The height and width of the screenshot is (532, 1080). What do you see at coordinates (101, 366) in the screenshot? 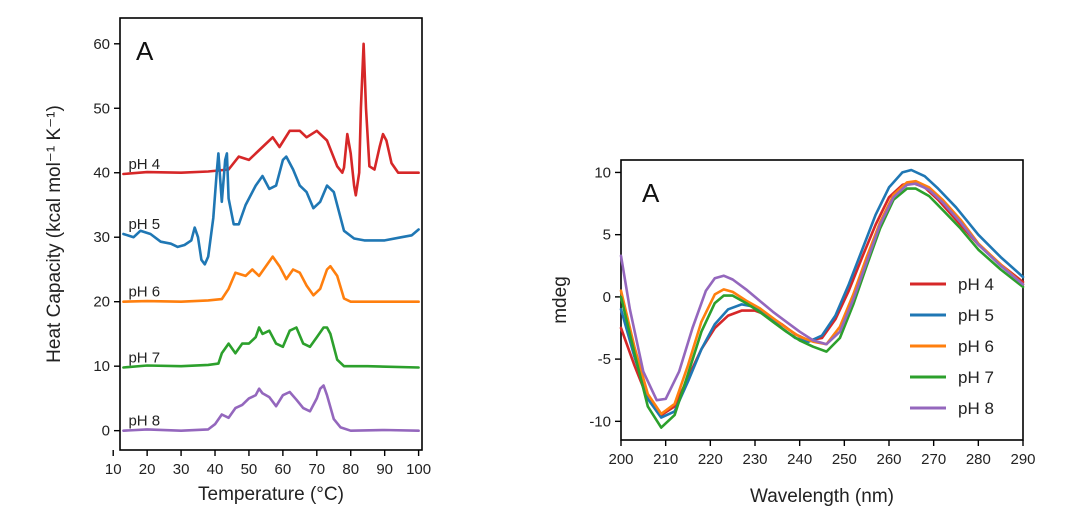
I see `dsc-y-tick-label: 10` at bounding box center [101, 366].